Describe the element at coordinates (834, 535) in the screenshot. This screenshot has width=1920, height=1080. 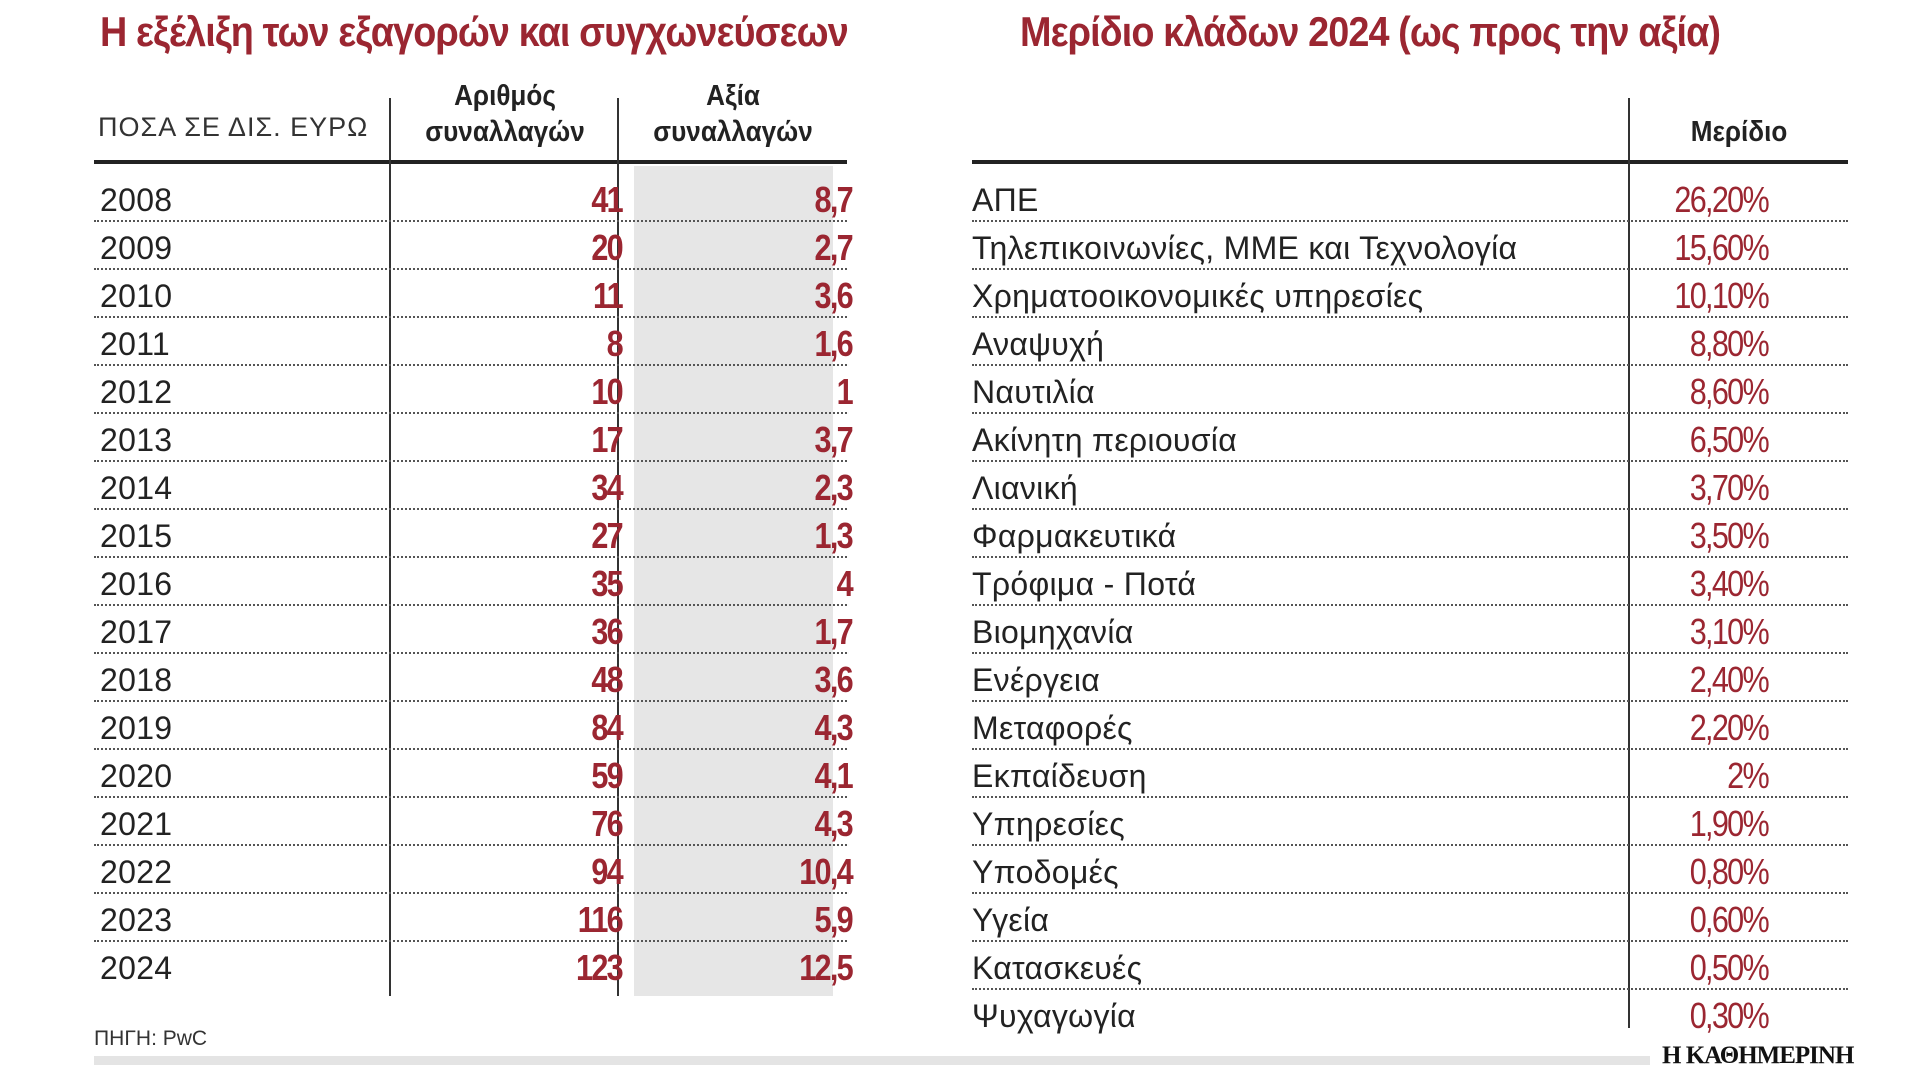
I see `value-cell: 1,3` at that location.